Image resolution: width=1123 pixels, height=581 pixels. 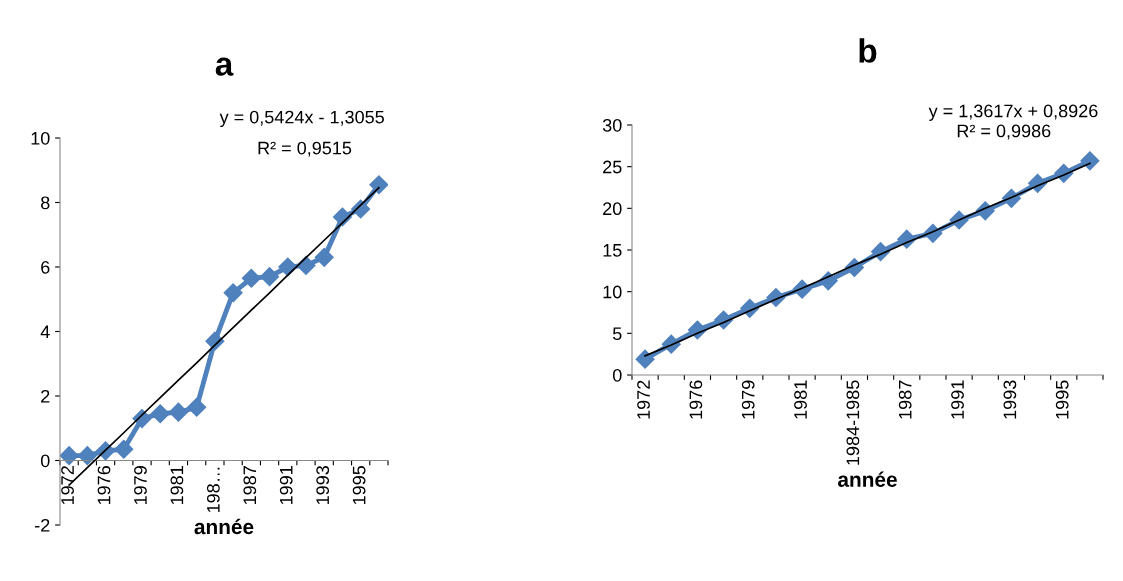 What do you see at coordinates (868, 50) in the screenshot?
I see `chart-title: b` at bounding box center [868, 50].